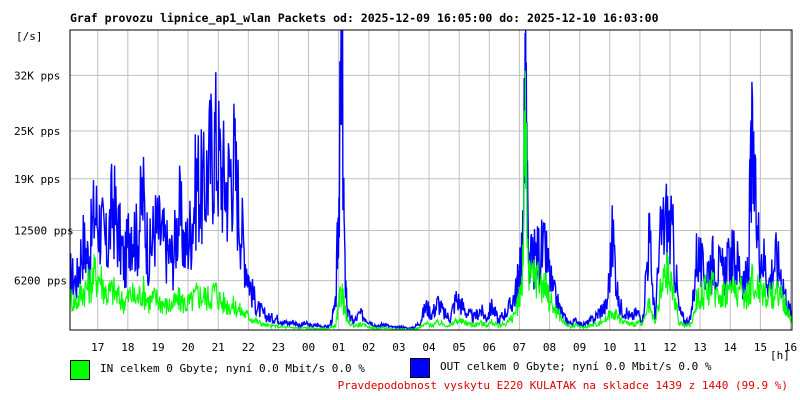  I want to click on x-tick-label: 11, so click(639, 347).